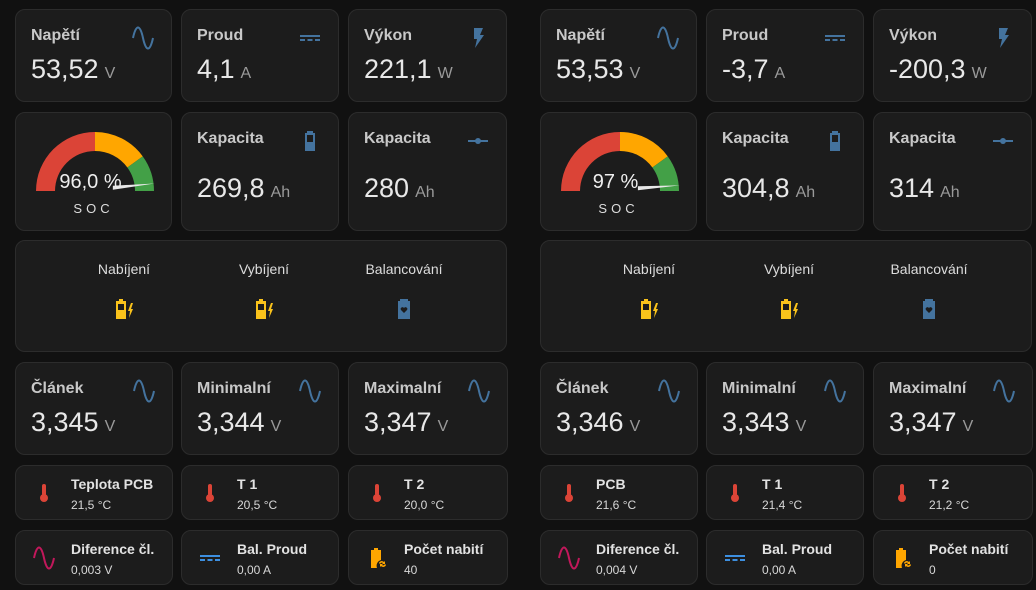 The height and width of the screenshot is (590, 1036). Describe the element at coordinates (619, 492) in the screenshot. I see `temps-tile: PCB 21,6 °C` at that location.